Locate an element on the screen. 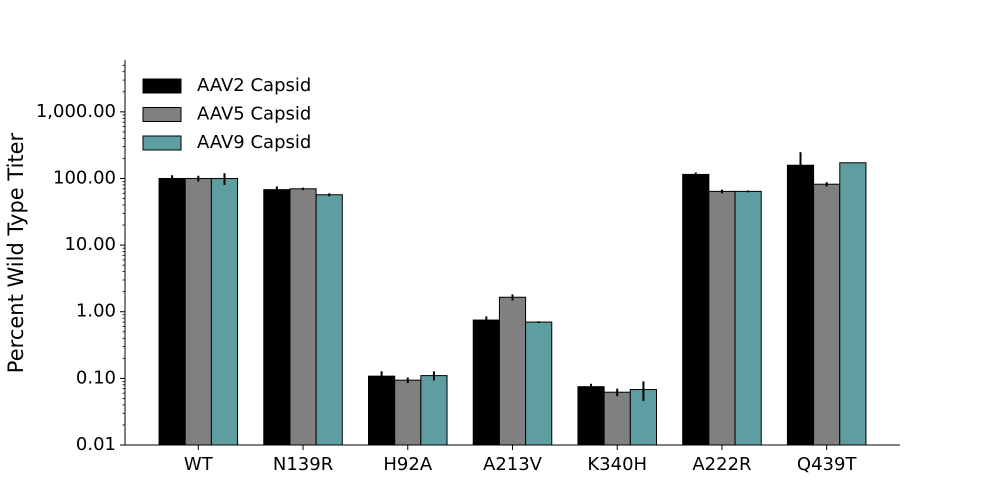  y-tick-label: 100.00 is located at coordinates (84, 177).